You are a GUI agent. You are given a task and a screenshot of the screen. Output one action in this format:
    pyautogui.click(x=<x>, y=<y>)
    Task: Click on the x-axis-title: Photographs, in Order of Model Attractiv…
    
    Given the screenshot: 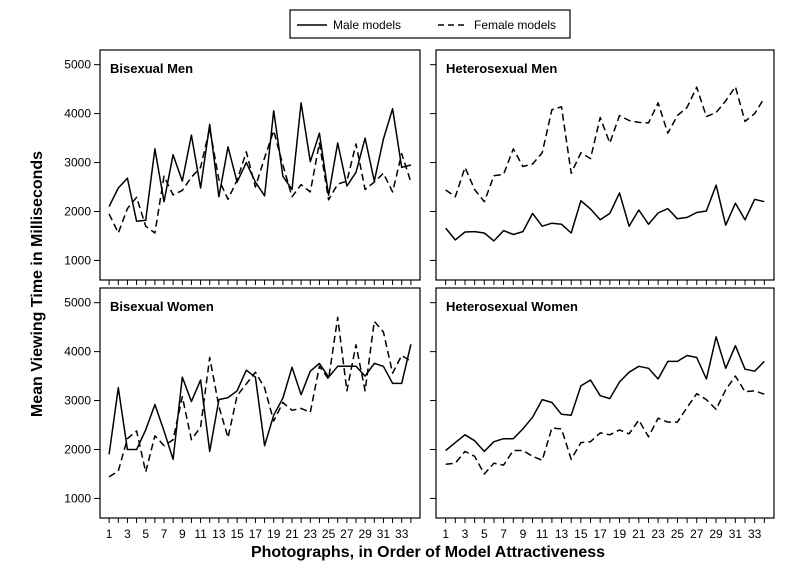 What is the action you would take?
    pyautogui.click(x=428, y=552)
    